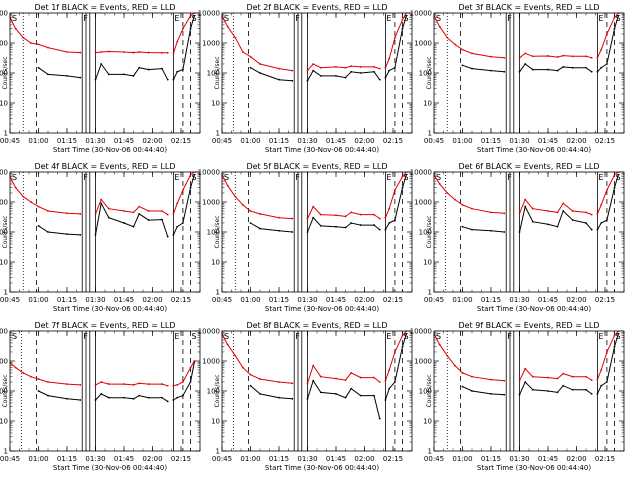  Describe the element at coordinates (509, 18) in the screenshot. I see `marker-letter-f: F` at that location.